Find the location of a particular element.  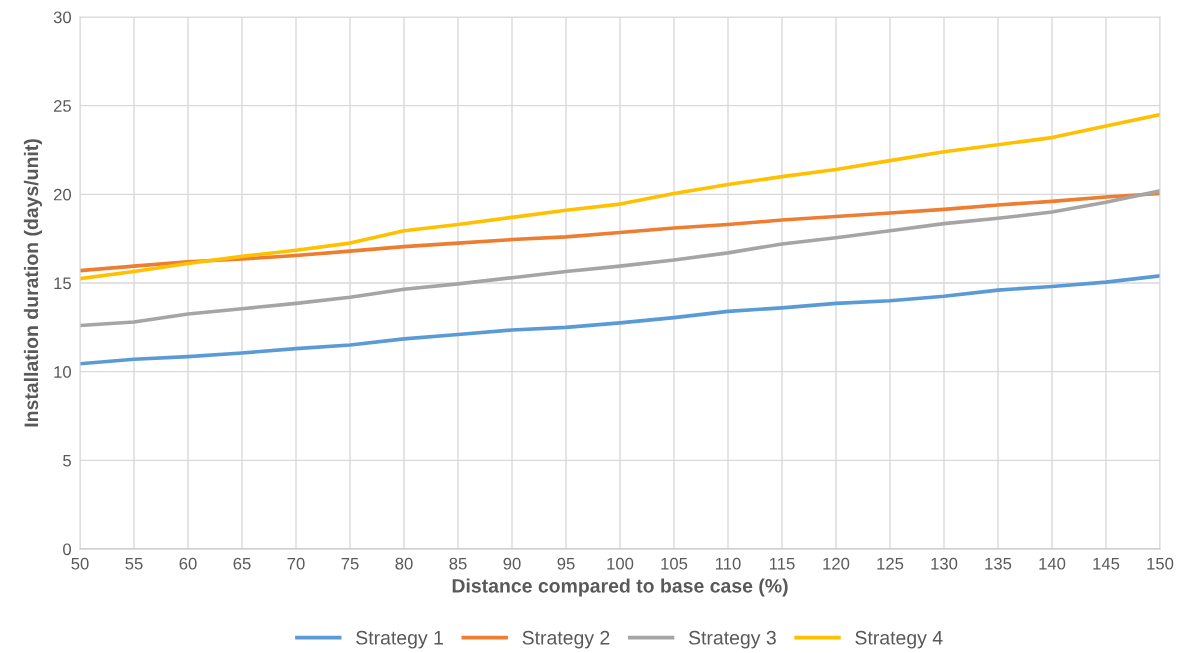

x-tick-label: 130 is located at coordinates (944, 563).